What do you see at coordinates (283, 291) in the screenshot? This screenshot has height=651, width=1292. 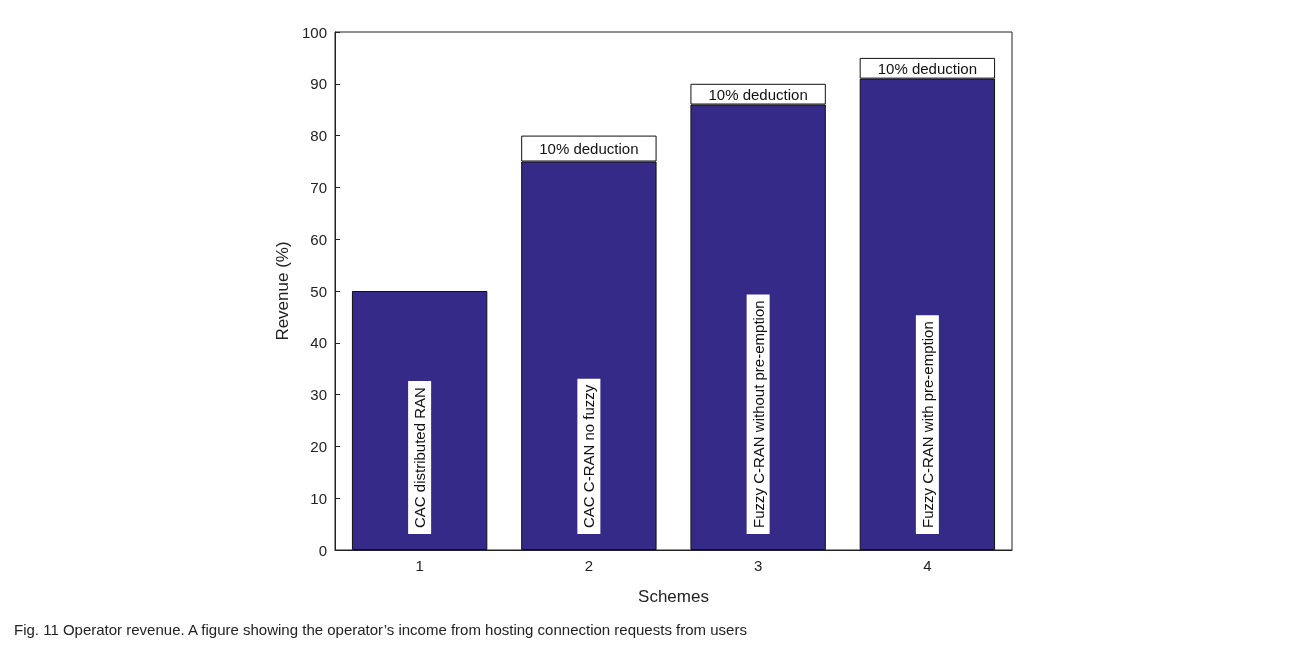 I see `y-axis-title: Revenue (%)` at bounding box center [283, 291].